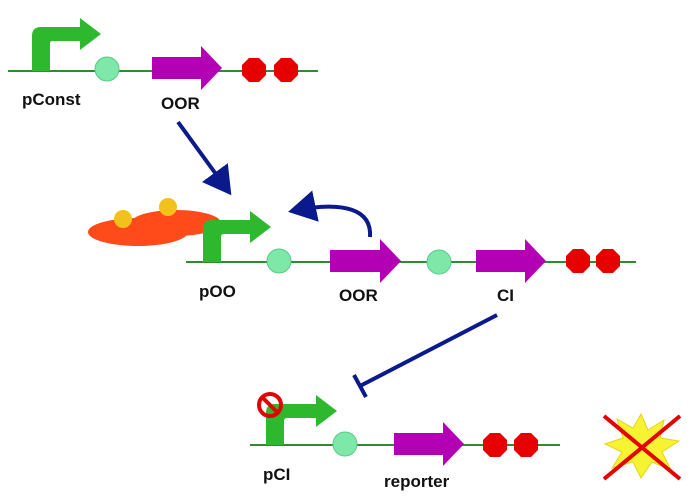 The width and height of the screenshot is (700, 503). Describe the element at coordinates (204, 158) in the screenshot. I see `activation-arrow` at that location.